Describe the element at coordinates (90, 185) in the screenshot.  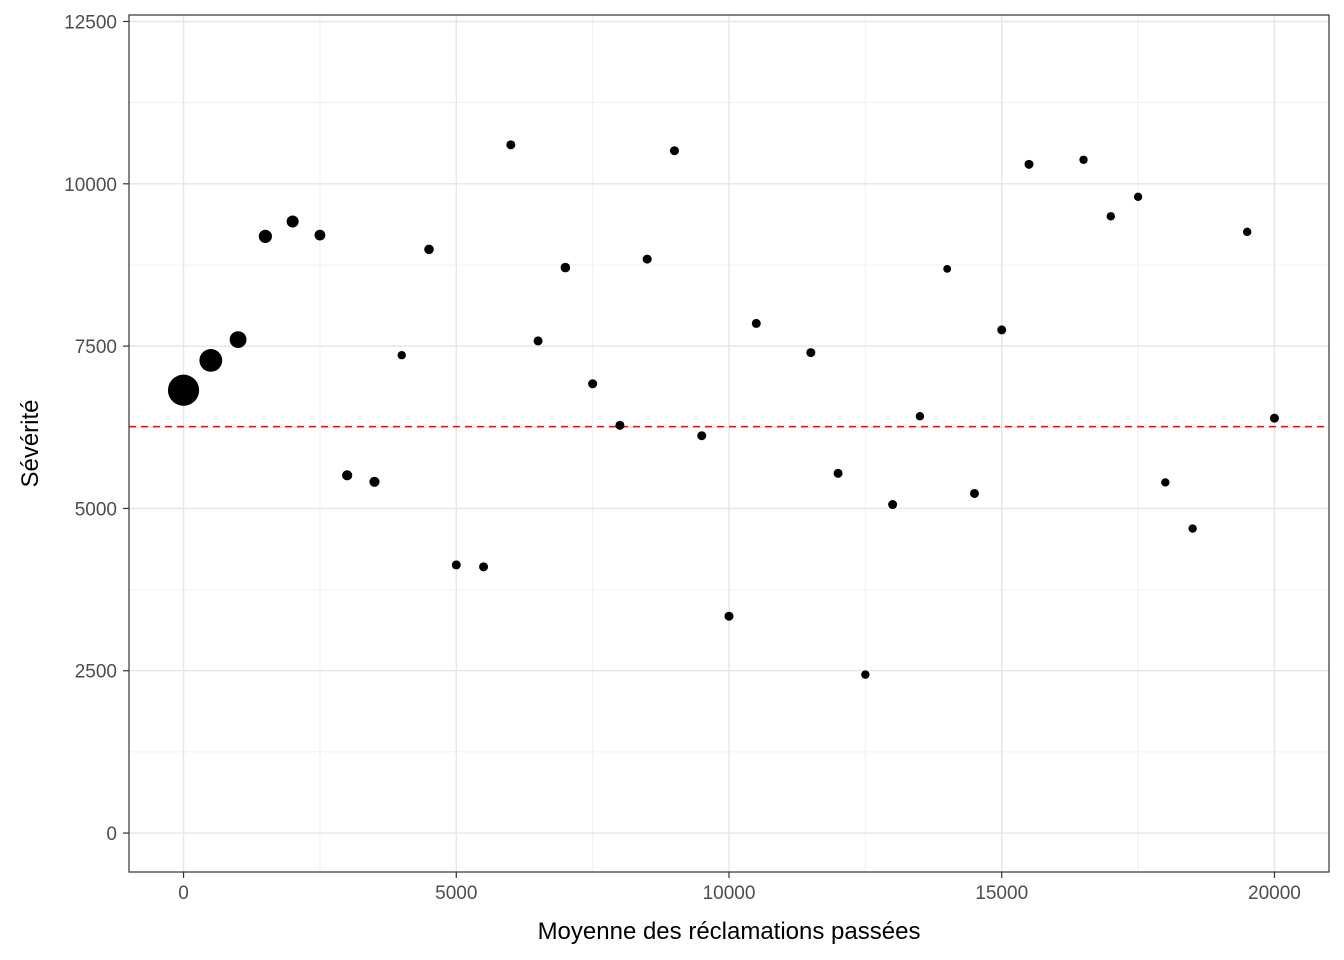
I see `y-tick-label: 10000` at that location.